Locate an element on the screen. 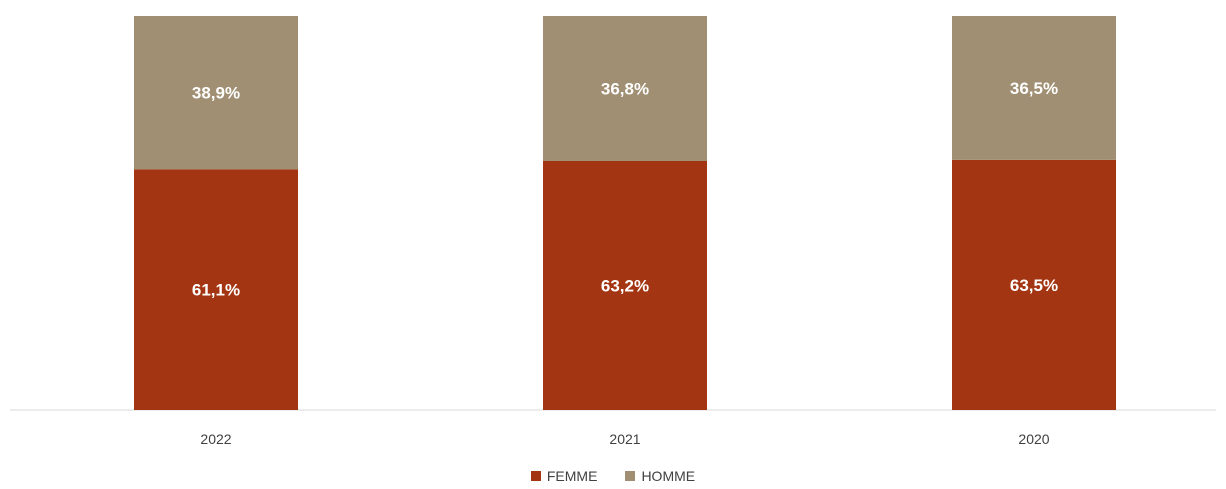 This screenshot has width=1226, height=489. bar-homme-2021 is located at coordinates (625, 88).